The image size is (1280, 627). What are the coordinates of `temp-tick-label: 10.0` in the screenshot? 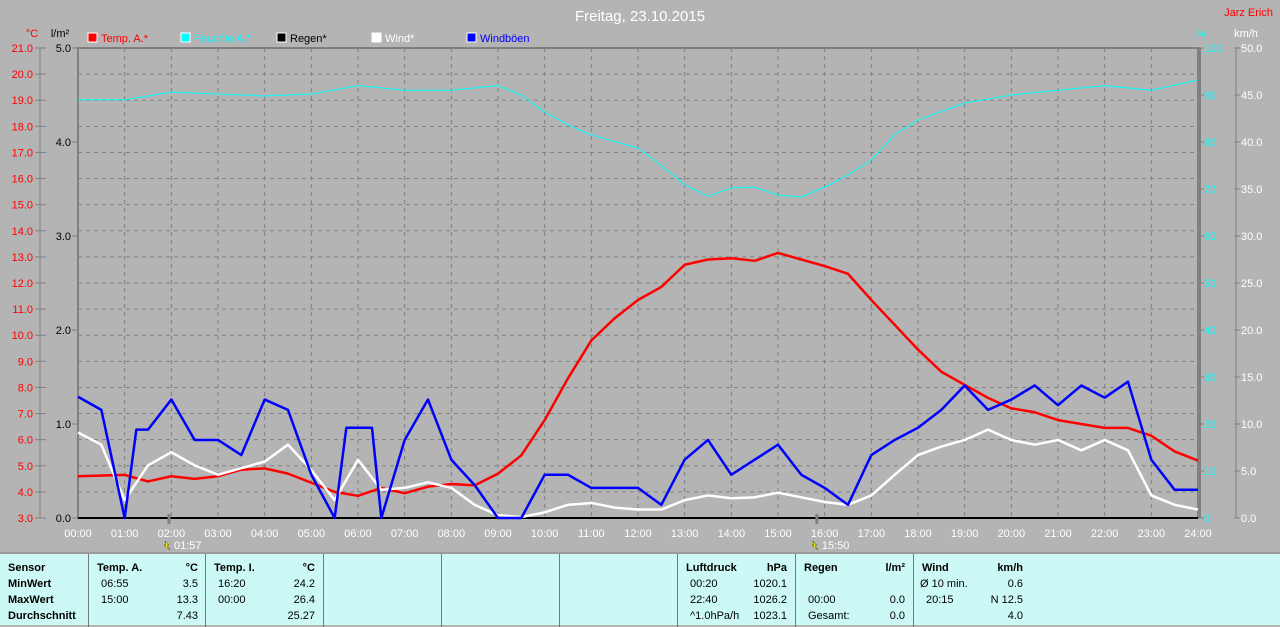 It's located at (22, 336).